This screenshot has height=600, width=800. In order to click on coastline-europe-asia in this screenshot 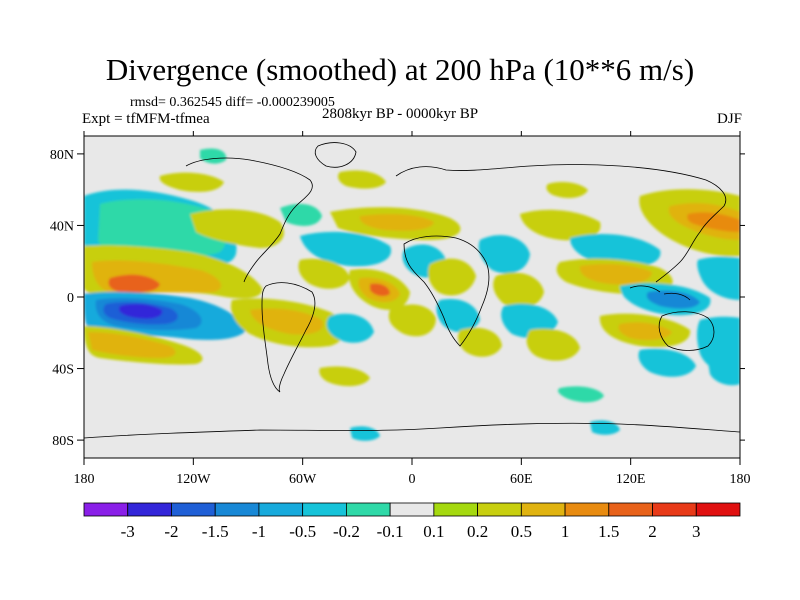, I will do `click(561, 223)`.